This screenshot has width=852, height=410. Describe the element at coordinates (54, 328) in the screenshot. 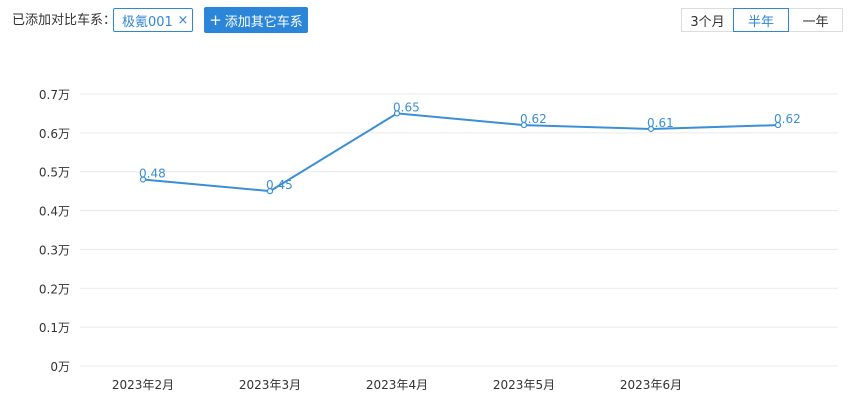

I see `y-tick-label: 0.1万` at that location.